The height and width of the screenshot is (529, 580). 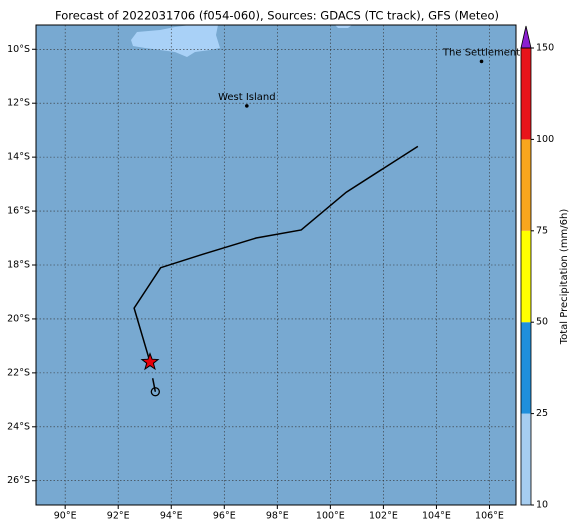 I want to click on place-label: The Settlement, so click(x=481, y=52).